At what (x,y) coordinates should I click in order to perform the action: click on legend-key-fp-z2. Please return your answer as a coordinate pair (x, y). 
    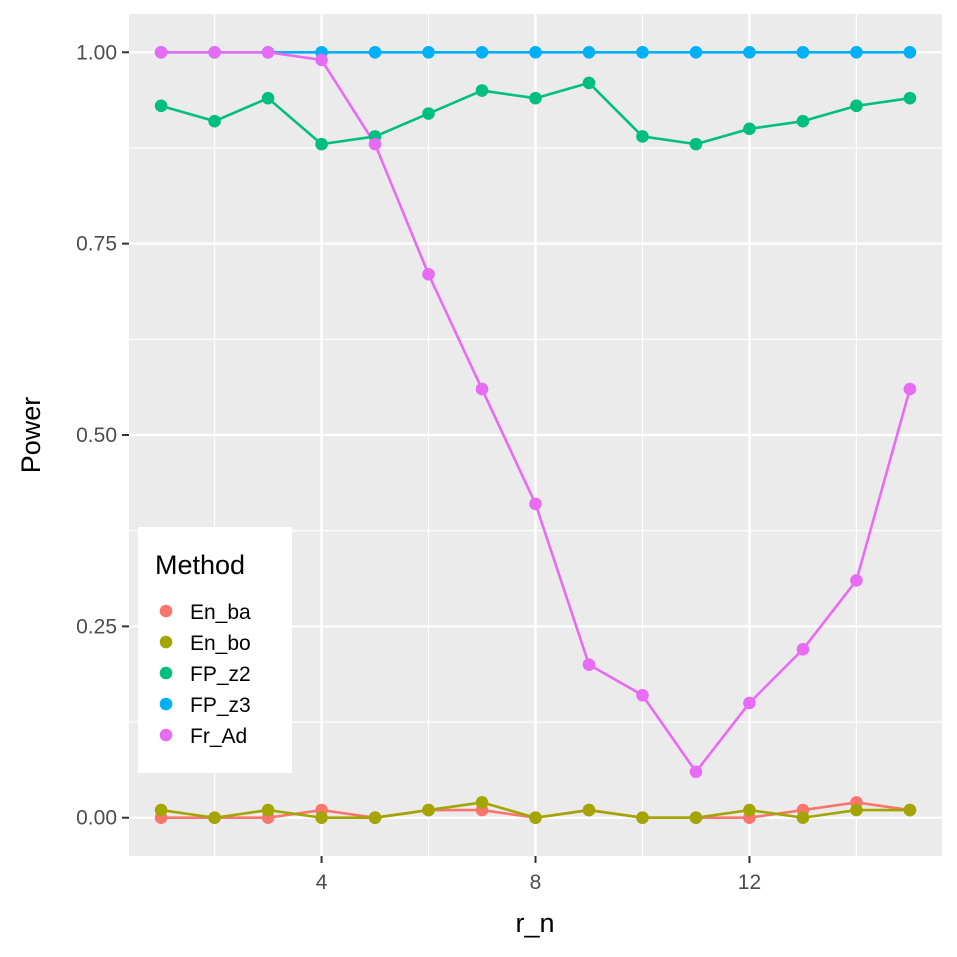
    Looking at the image, I should click on (166, 673).